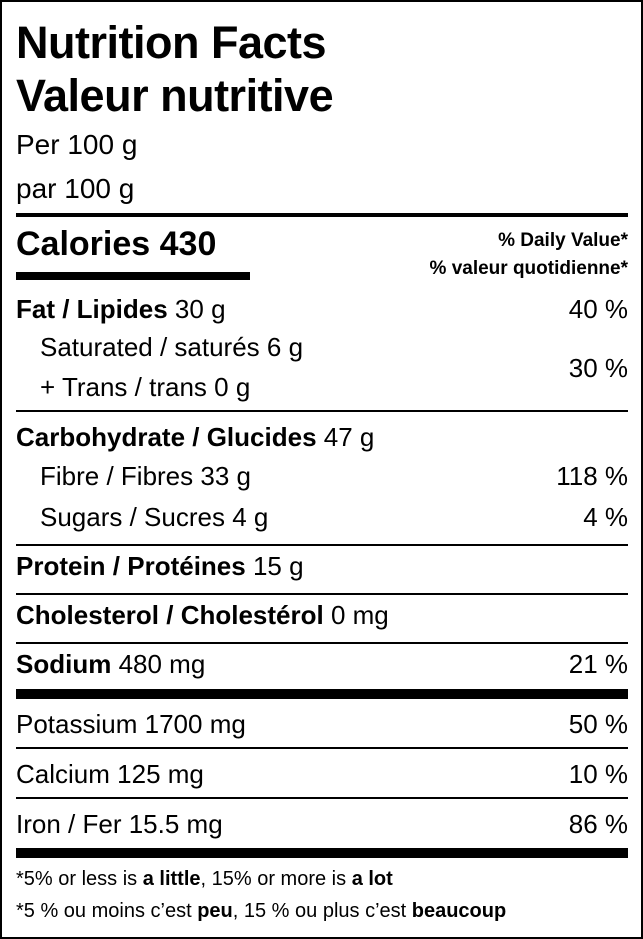  I want to click on trans-label: + Trans / trans, so click(123, 387).